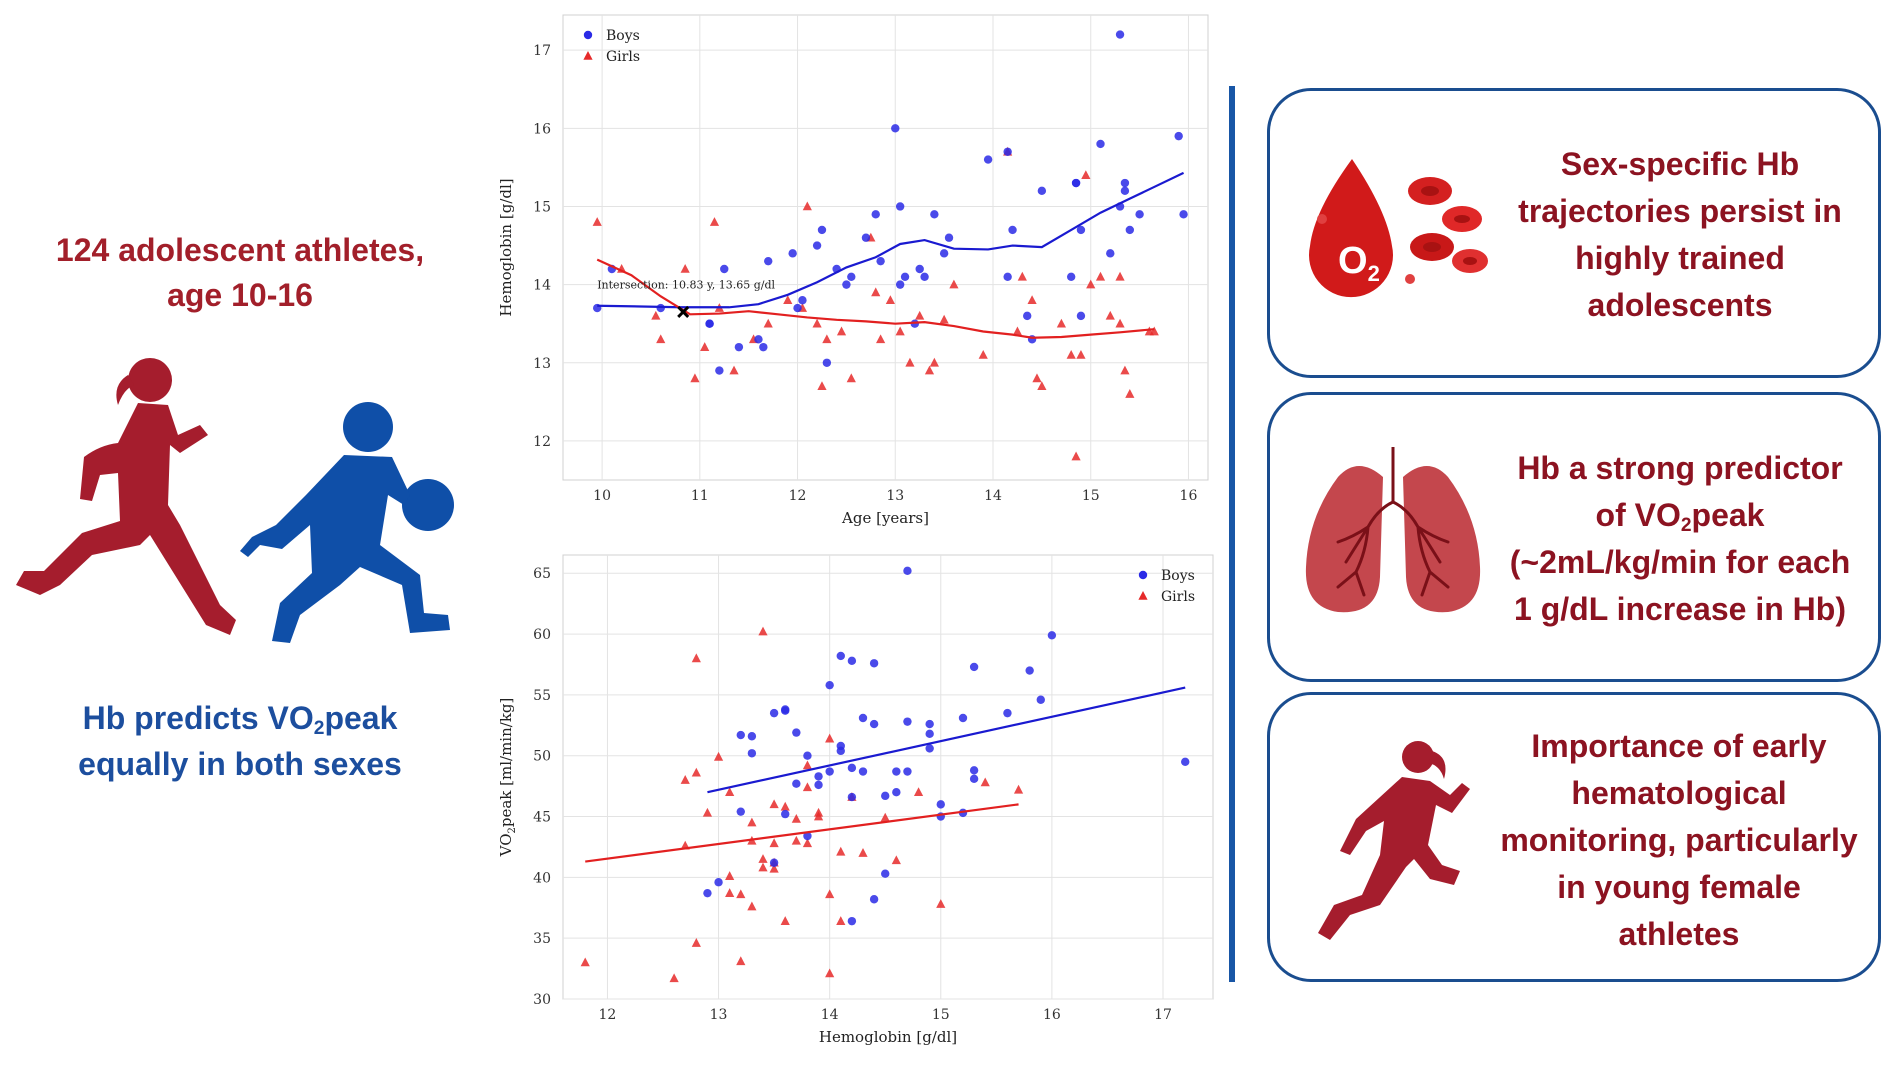  Describe the element at coordinates (1178, 576) in the screenshot. I see `legend-label-boys: Boys` at that location.